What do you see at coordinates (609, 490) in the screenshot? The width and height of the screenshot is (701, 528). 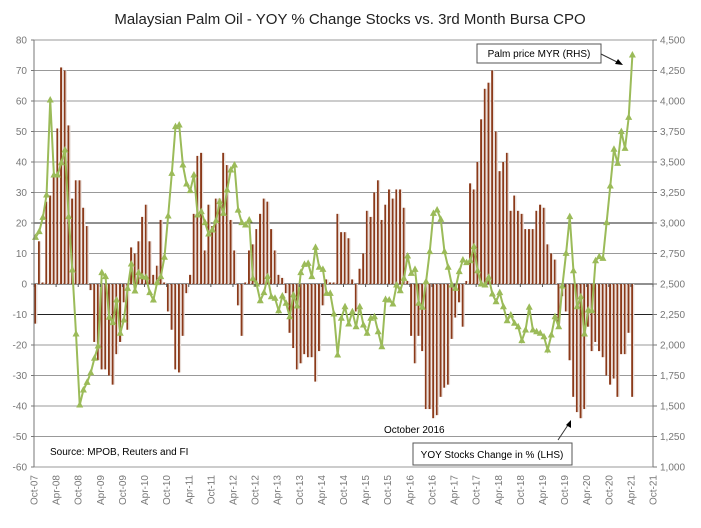 I see `x-tick-label: Oct-20` at bounding box center [609, 490].